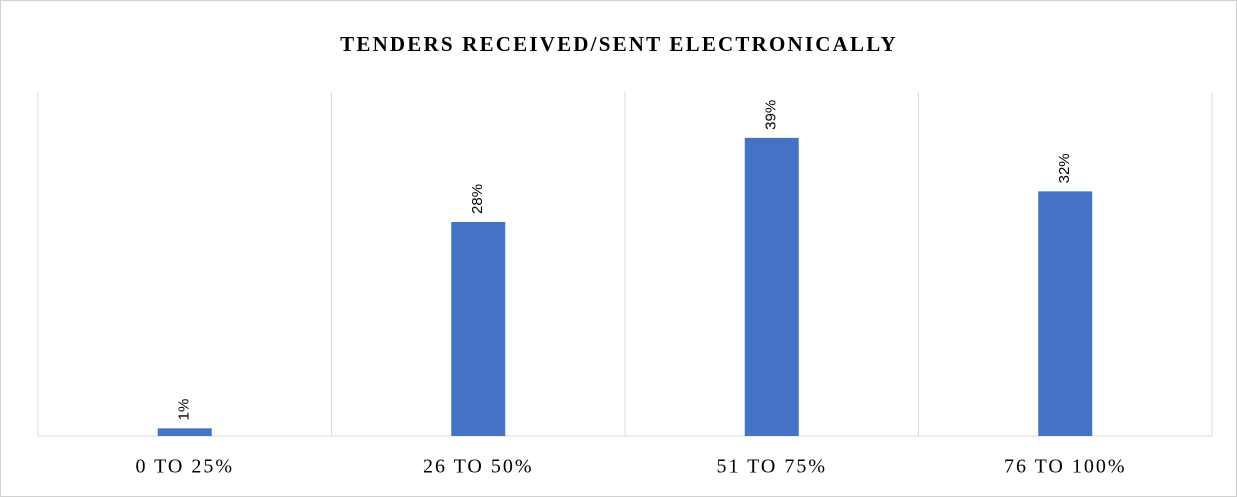 This screenshot has height=497, width=1237. I want to click on x-tick-label: 0 TO 25%, so click(184, 467).